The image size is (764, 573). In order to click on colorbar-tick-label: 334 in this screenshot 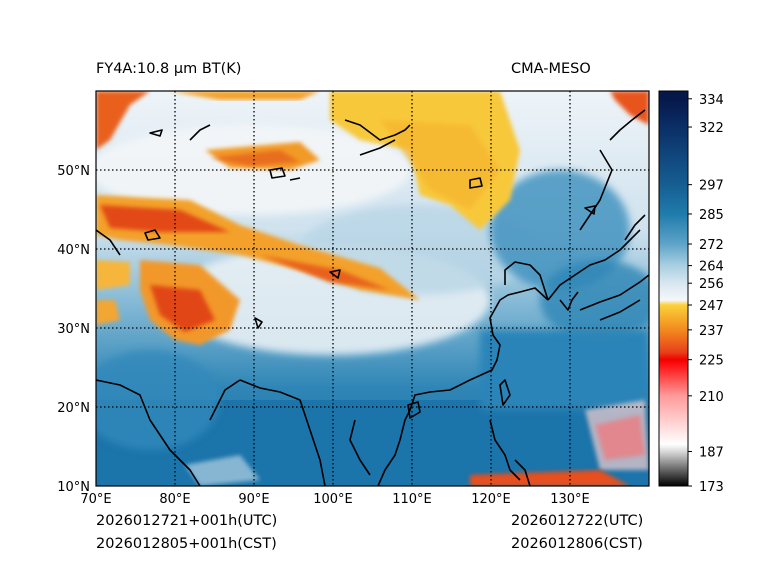, I will do `click(711, 100)`.